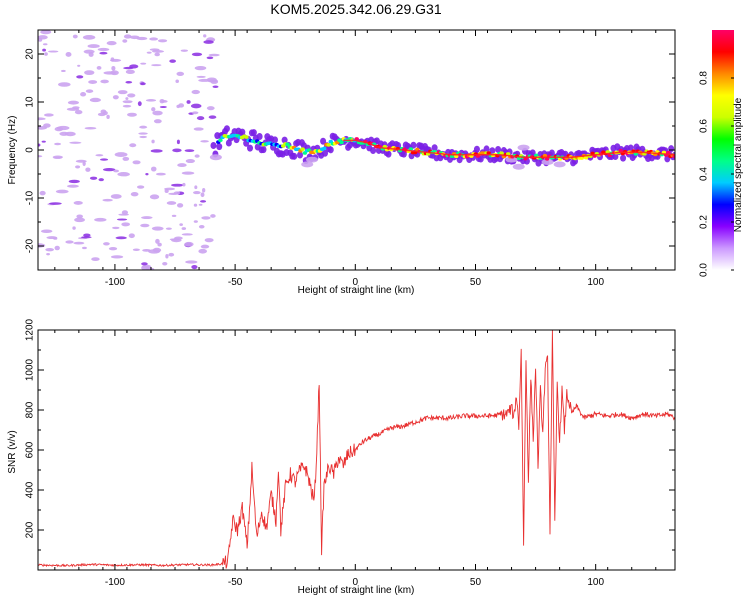 The image size is (750, 605). I want to click on y-tick-label: 10, so click(30, 102).